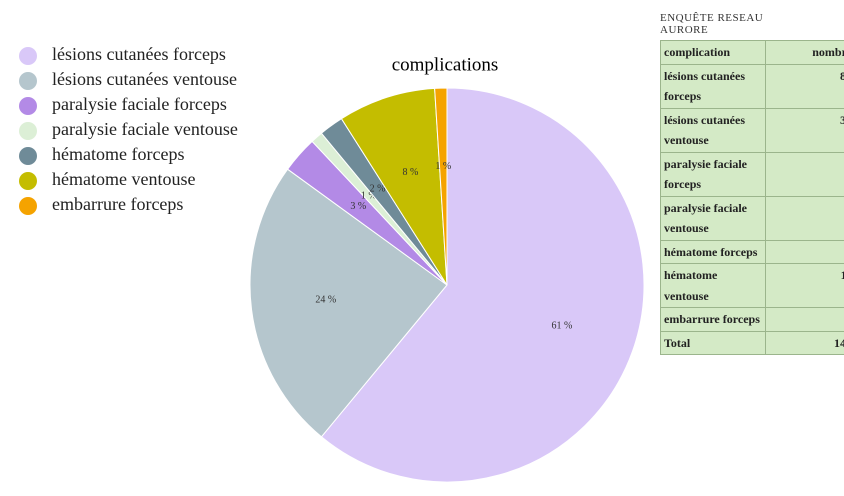 Image resolution: width=844 pixels, height=496 pixels. I want to click on legend-label: hématome ventouse, so click(123, 179).